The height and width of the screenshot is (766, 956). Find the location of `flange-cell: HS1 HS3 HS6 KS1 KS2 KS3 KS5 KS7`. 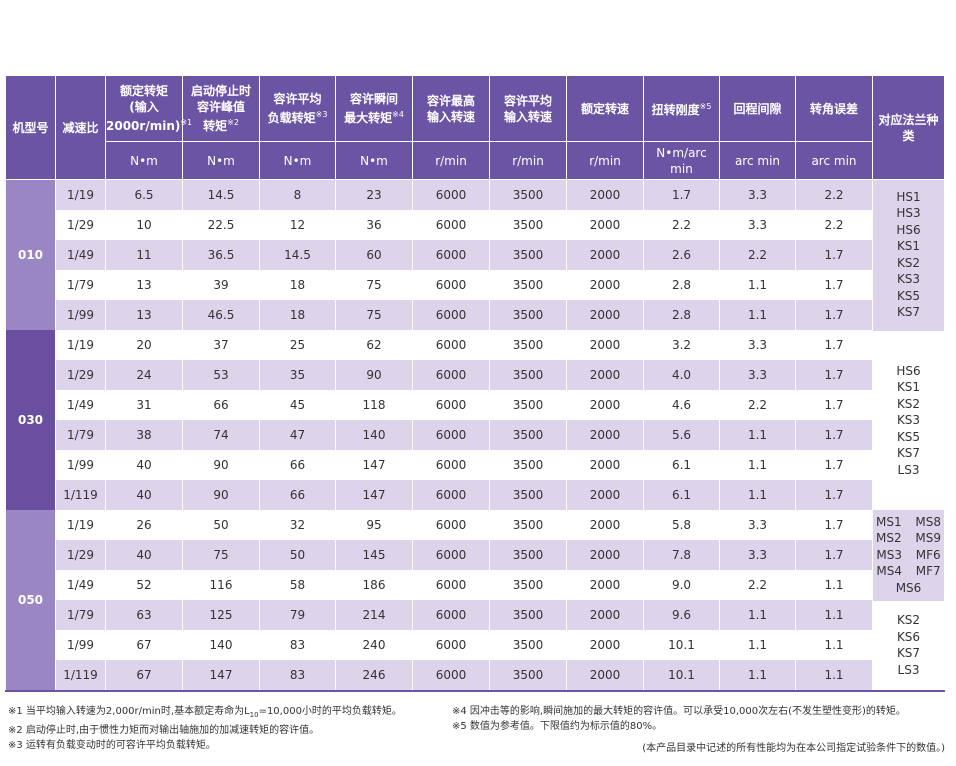

flange-cell: HS1 HS3 HS6 KS1 KS2 KS3 KS5 KS7 is located at coordinates (908, 254).